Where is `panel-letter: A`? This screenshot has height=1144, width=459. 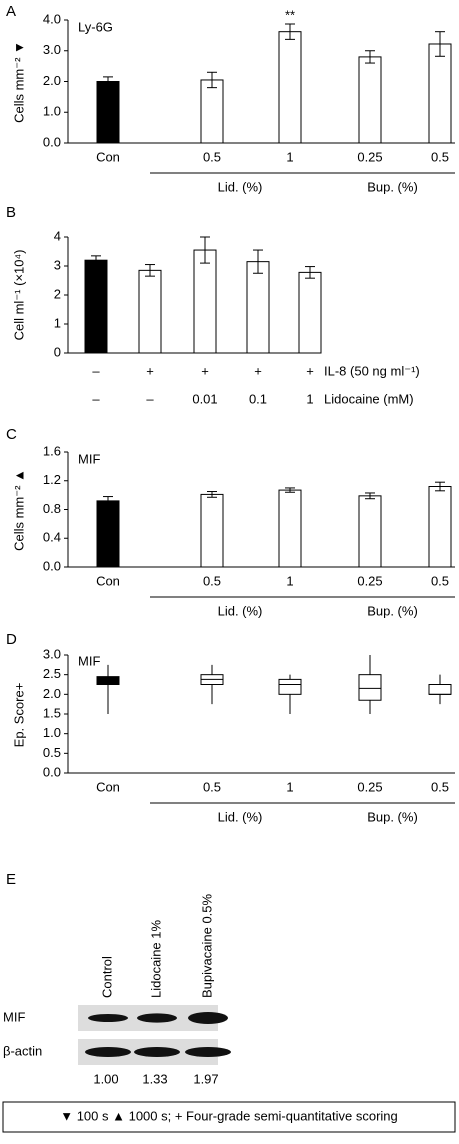 panel-letter: A is located at coordinates (11, 11).